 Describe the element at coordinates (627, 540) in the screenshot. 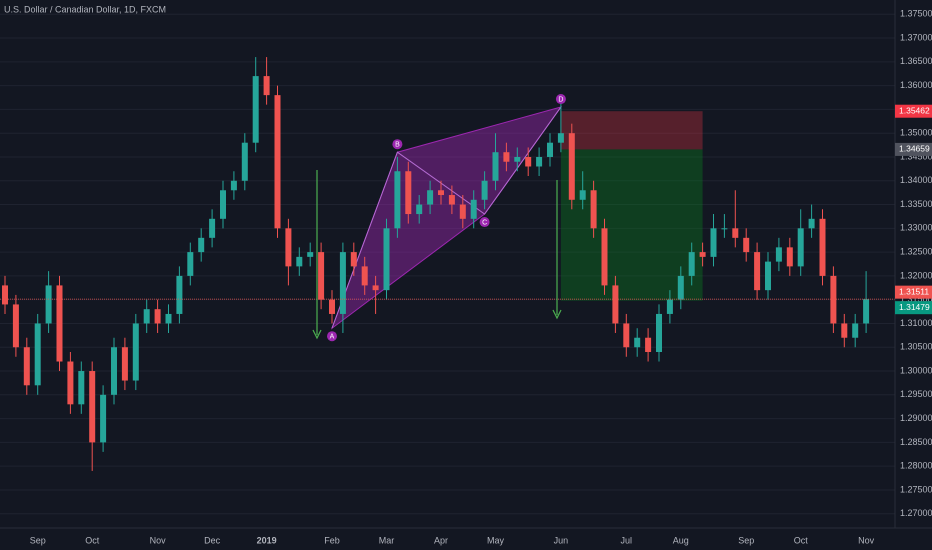

I see `x-tick-label: Jul` at that location.